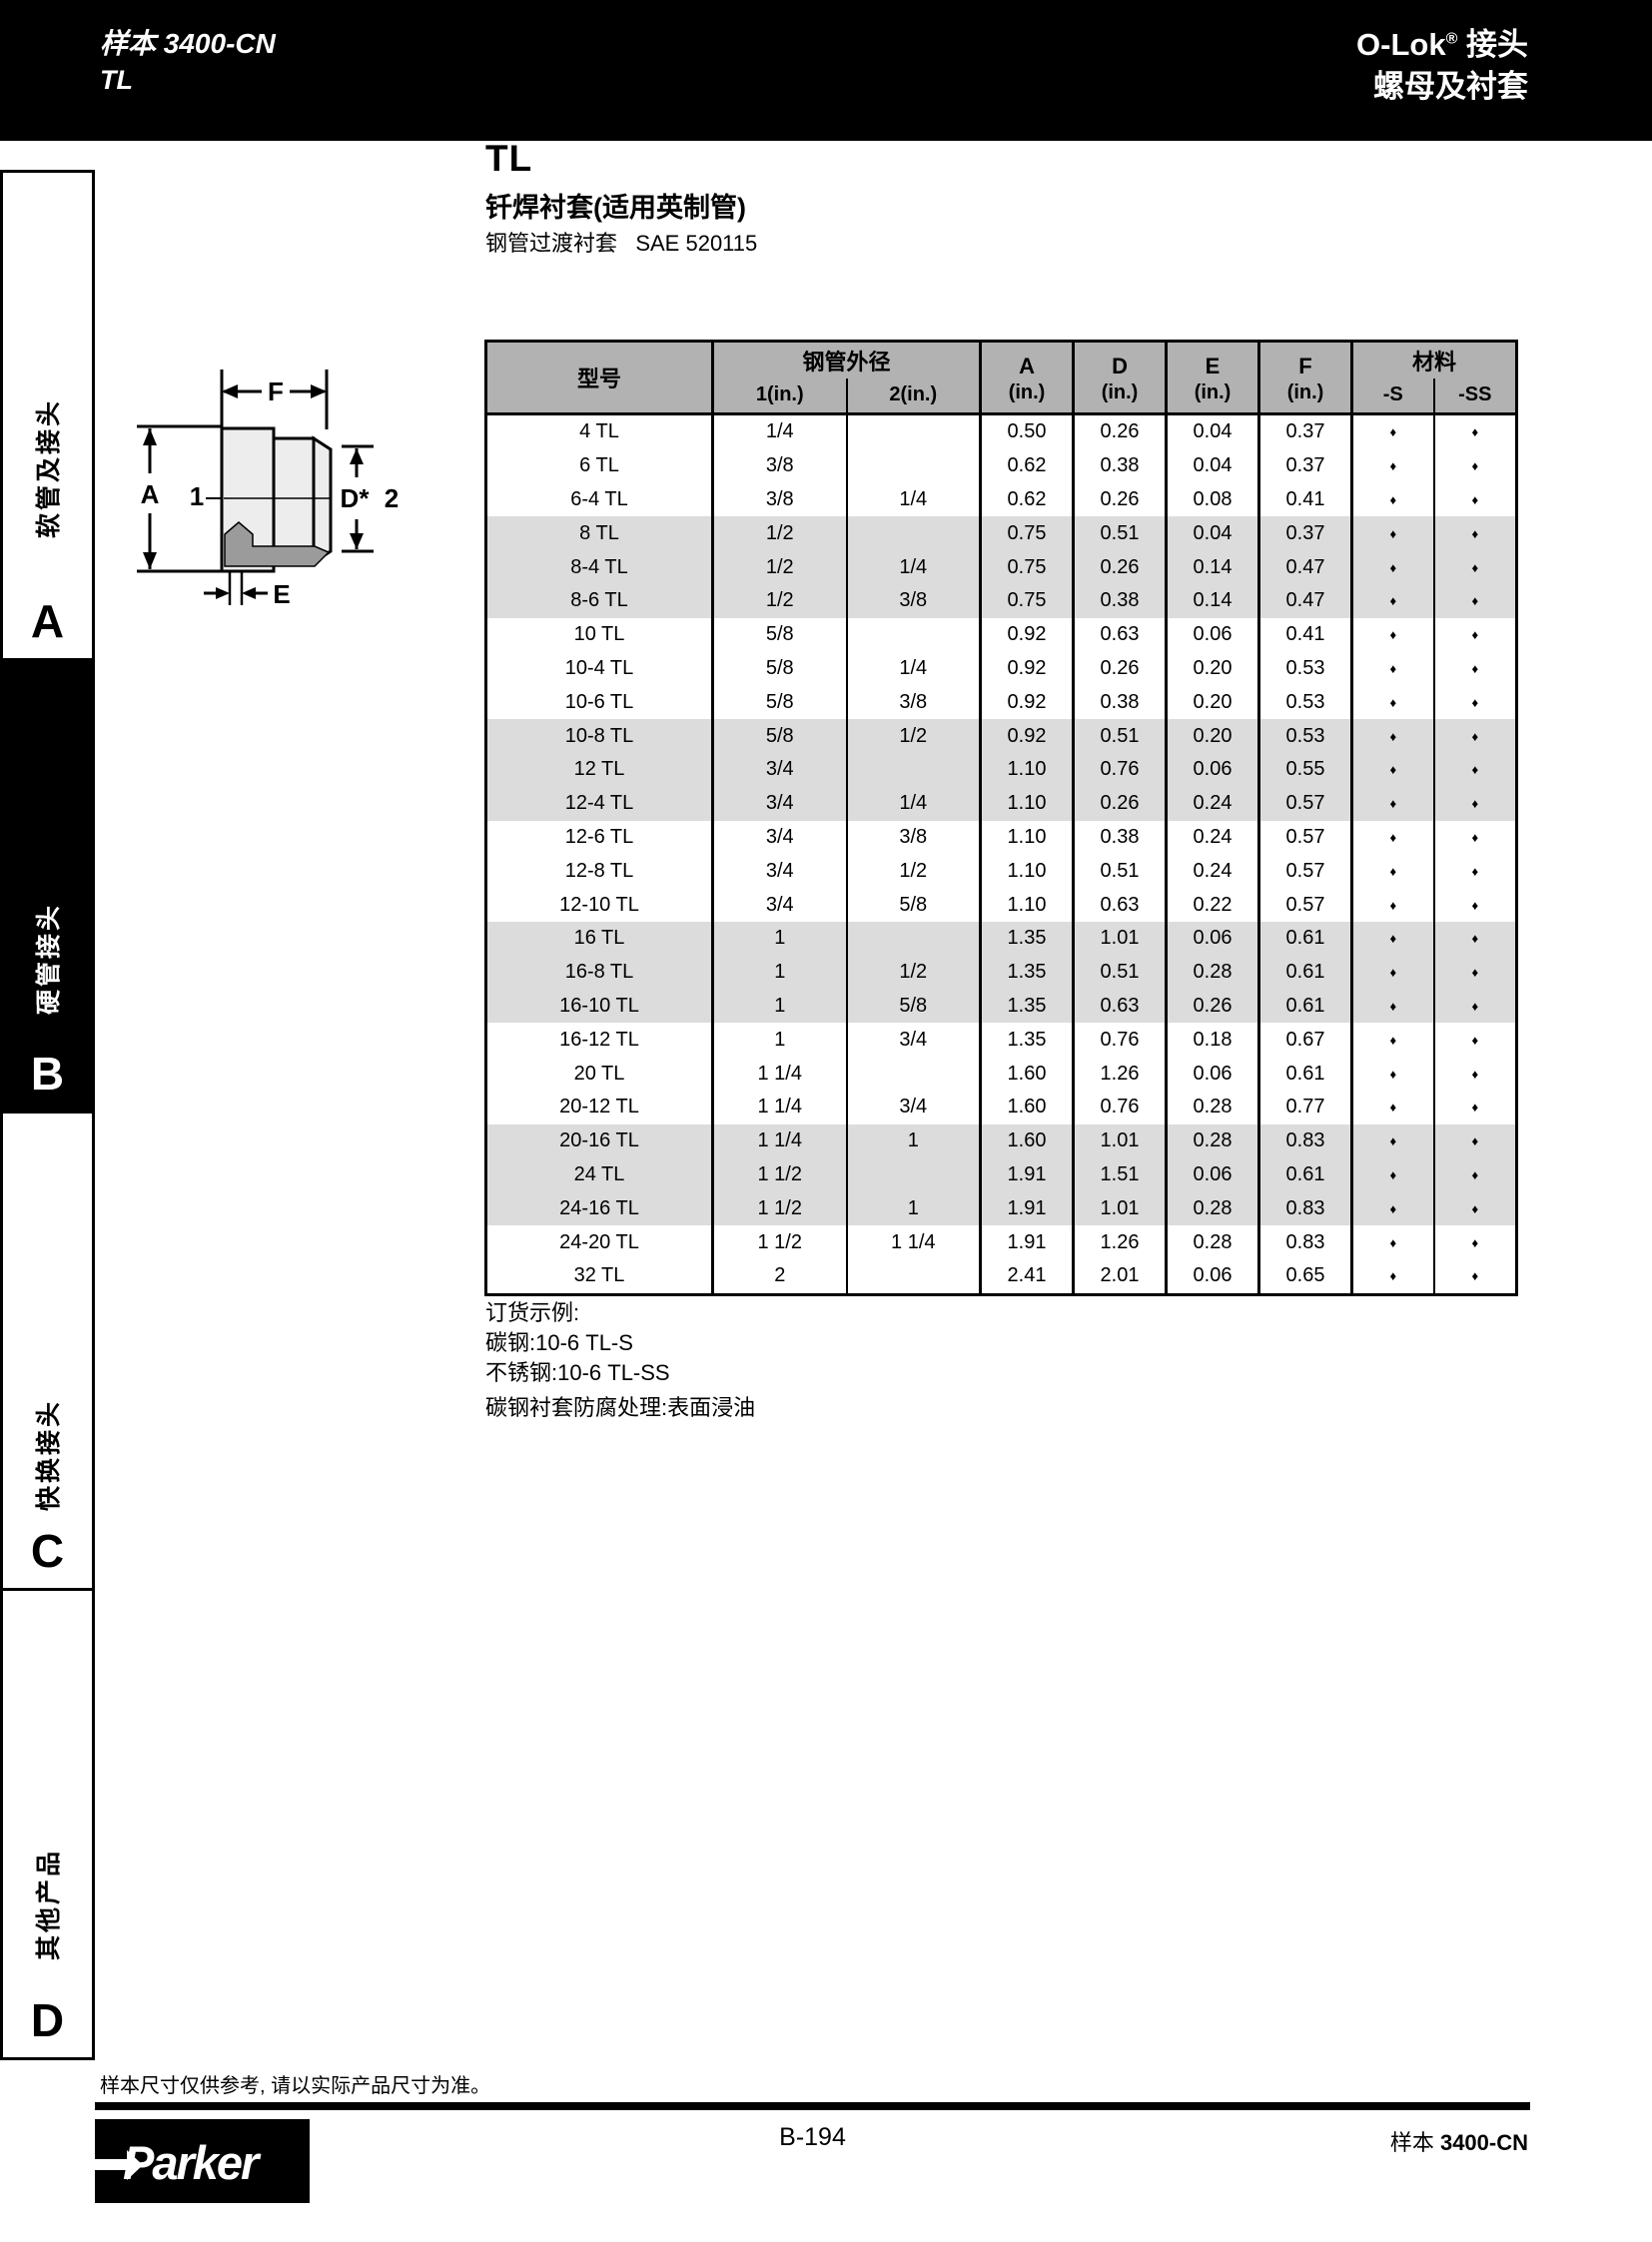 The image size is (1652, 2242). I want to click on table-cell: 0.57, so click(1304, 837).